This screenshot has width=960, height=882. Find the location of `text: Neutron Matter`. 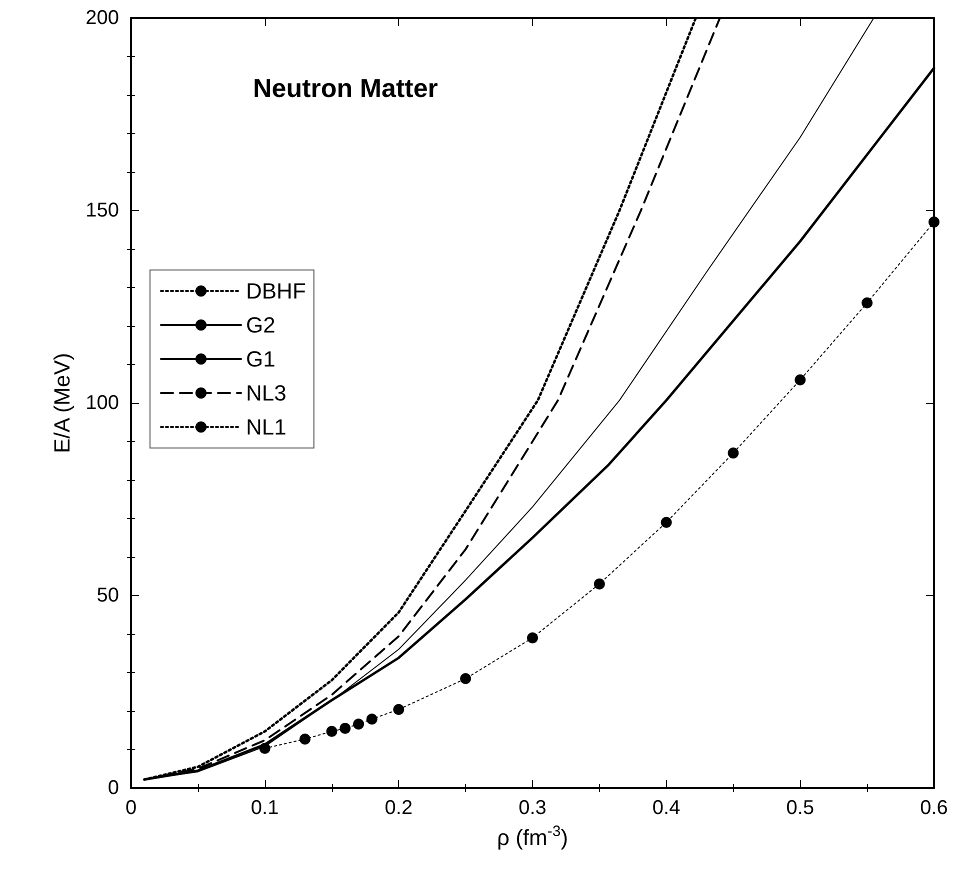

text: Neutron Matter is located at coordinates (345, 88).